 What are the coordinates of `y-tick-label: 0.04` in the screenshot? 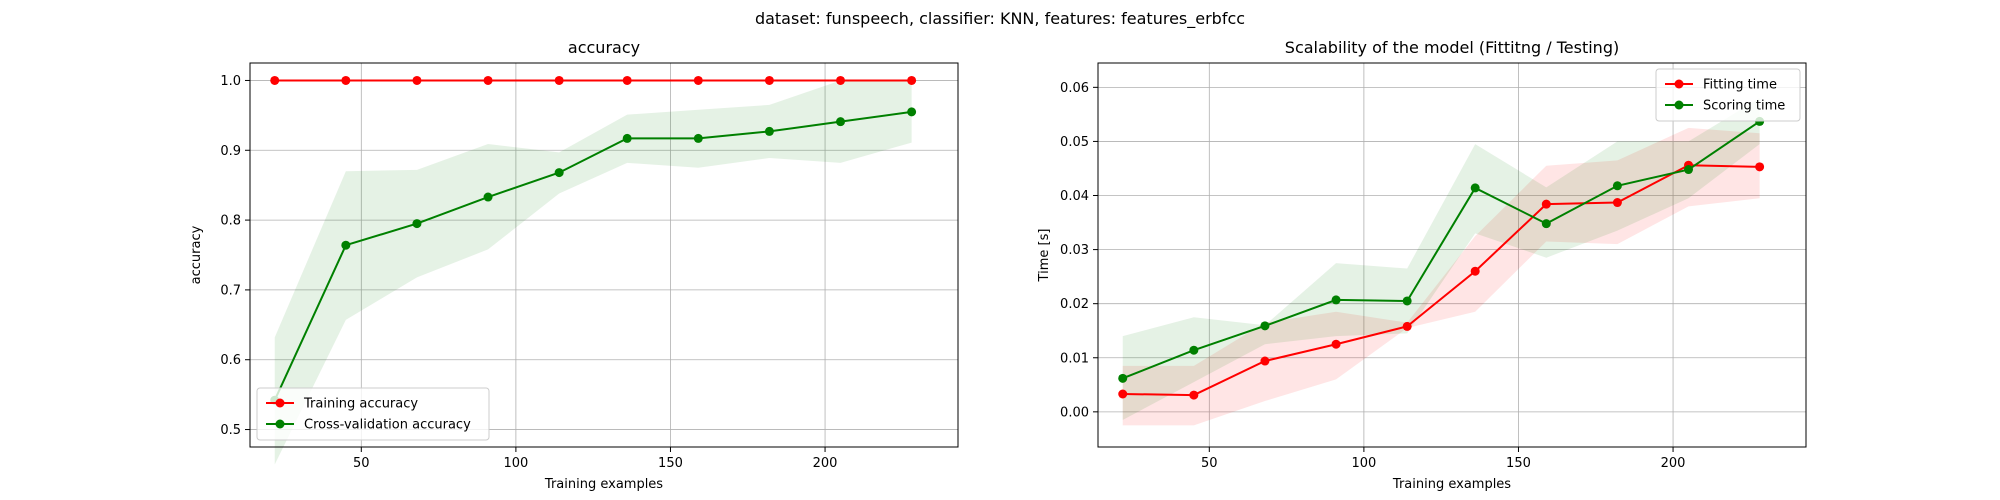 It's located at (1074, 196).